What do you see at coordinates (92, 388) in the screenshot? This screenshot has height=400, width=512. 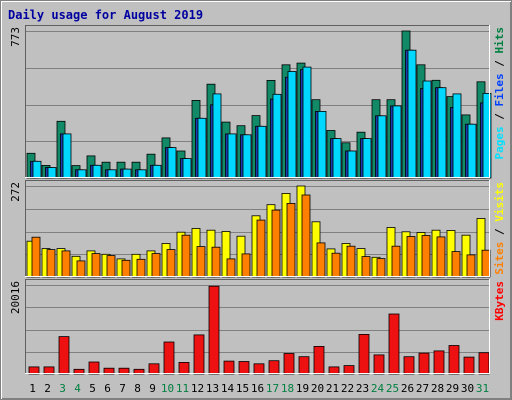 I see `x-tick-label-day-5: 5` at bounding box center [92, 388].